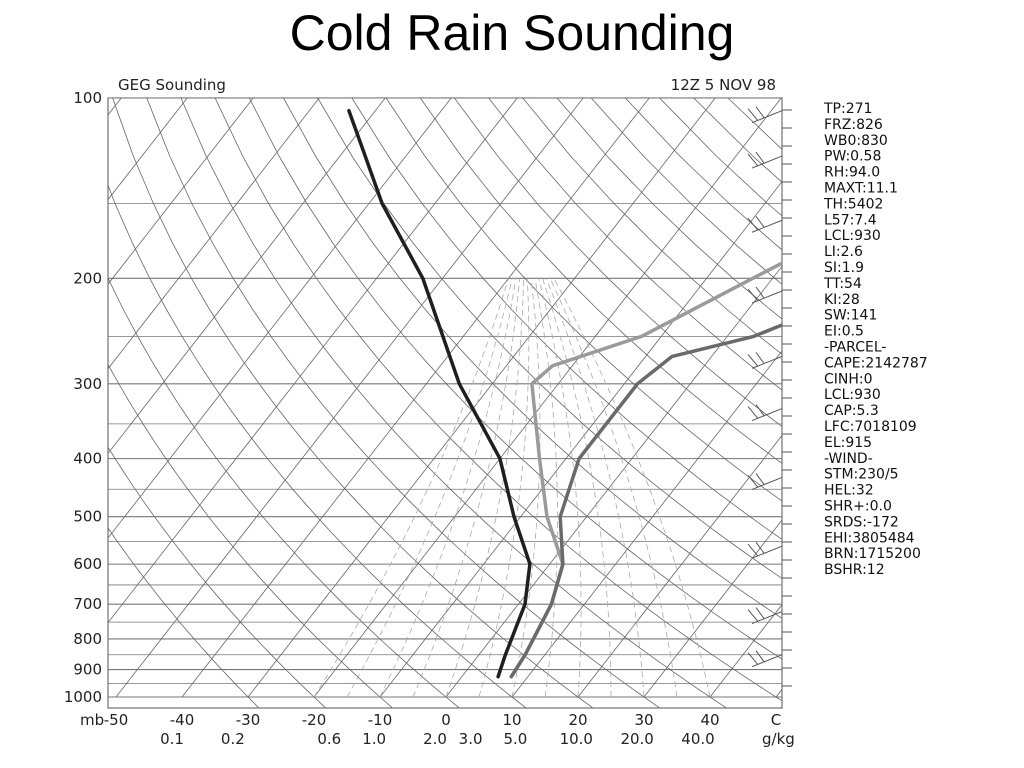 The image size is (1024, 768). Describe the element at coordinates (512, 33) in the screenshot. I see `slide-title: Cold Rain Sounding` at that location.